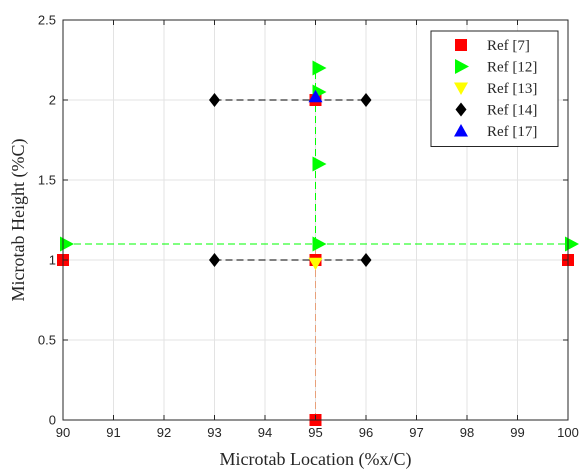  What do you see at coordinates (568, 432) in the screenshot?
I see `x-tick-label: 100` at bounding box center [568, 432].